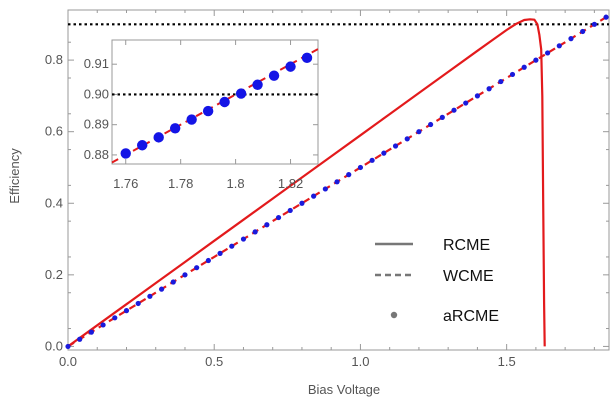 The height and width of the screenshot is (403, 614). What do you see at coordinates (54, 345) in the screenshot?
I see `y-tick-label: 0.0` at bounding box center [54, 345].